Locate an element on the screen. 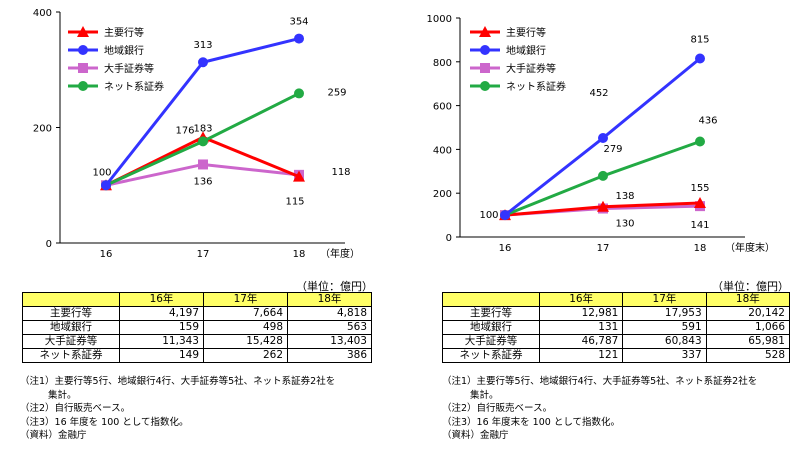 The width and height of the screenshot is (800, 449). table-cell: 386 is located at coordinates (329, 355).